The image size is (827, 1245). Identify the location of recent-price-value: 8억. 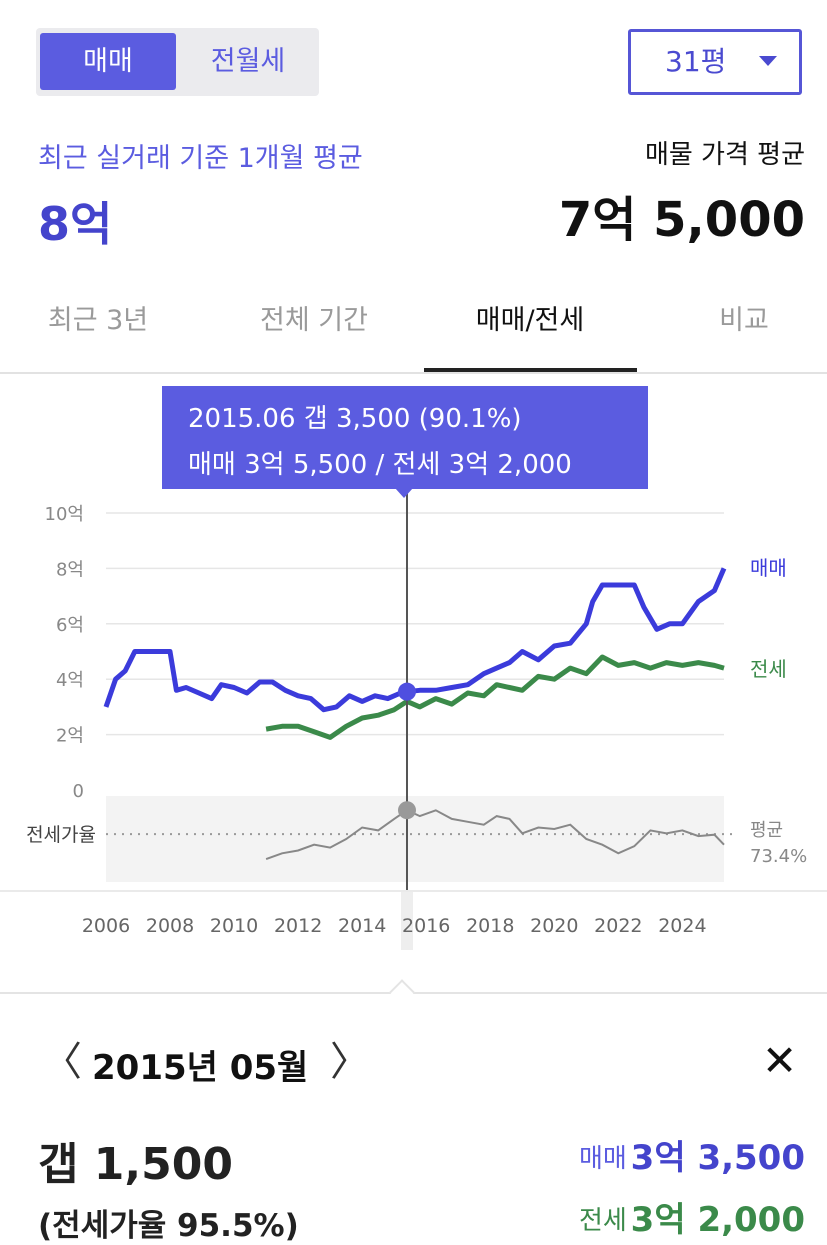
(75, 224).